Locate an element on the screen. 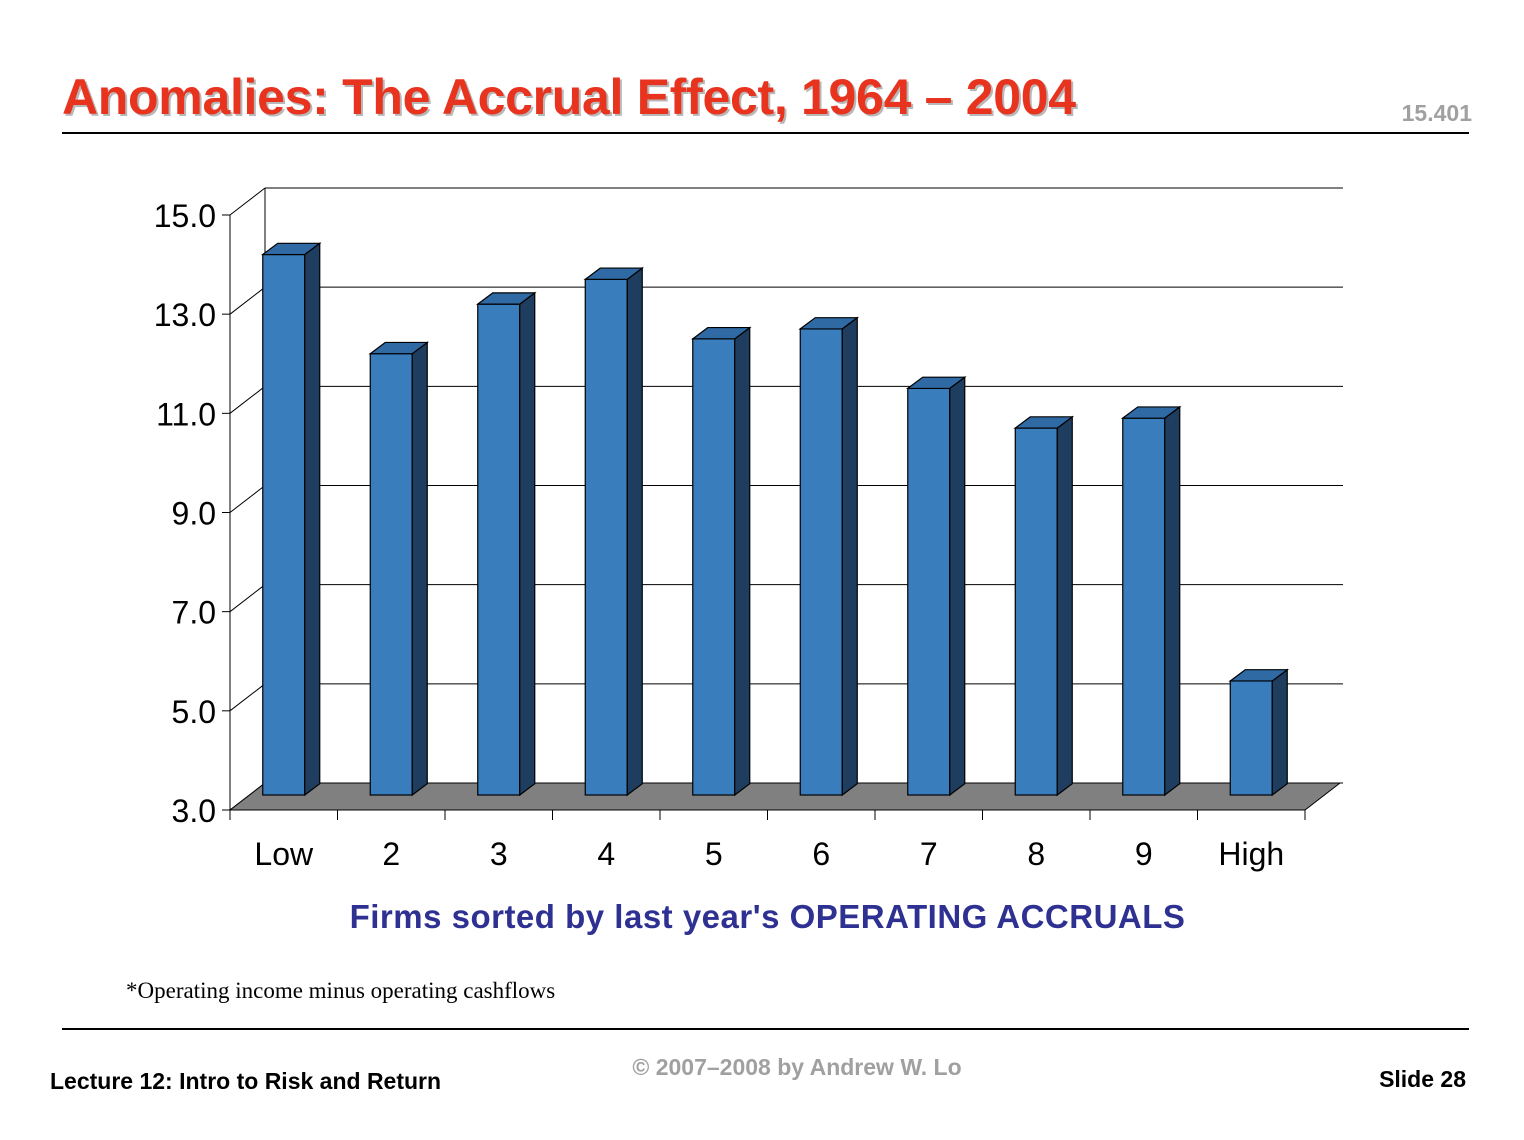 The width and height of the screenshot is (1524, 1140). x-tick-label: 8 is located at coordinates (1036, 854).